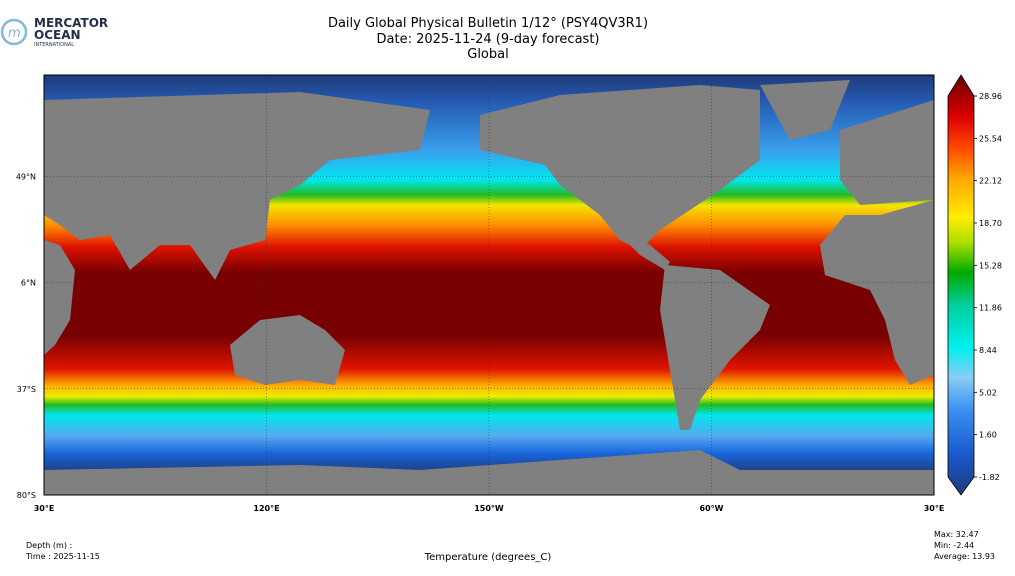  I want to click on colorbar-tick-label: 28.96, so click(990, 96).